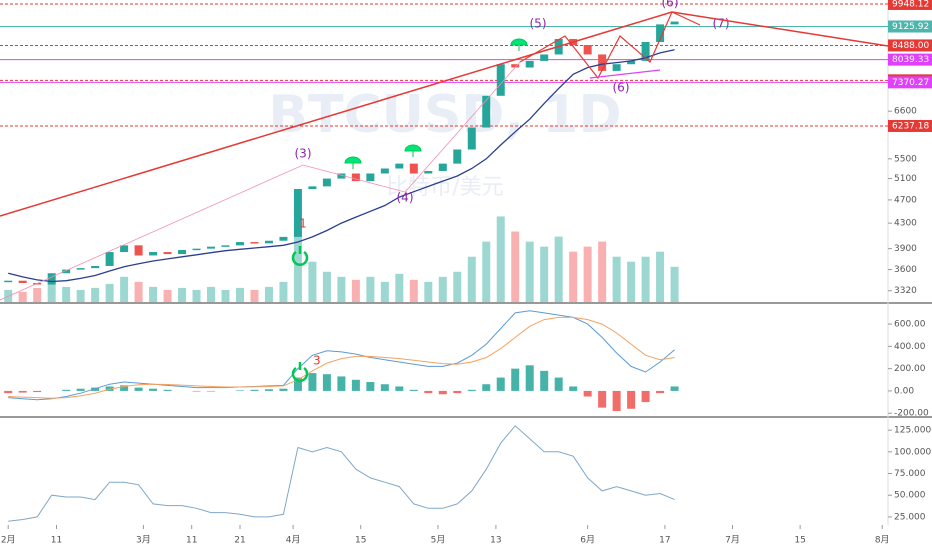 Image resolution: width=932 pixels, height=550 pixels. I want to click on umbrella-icon, so click(519, 44).